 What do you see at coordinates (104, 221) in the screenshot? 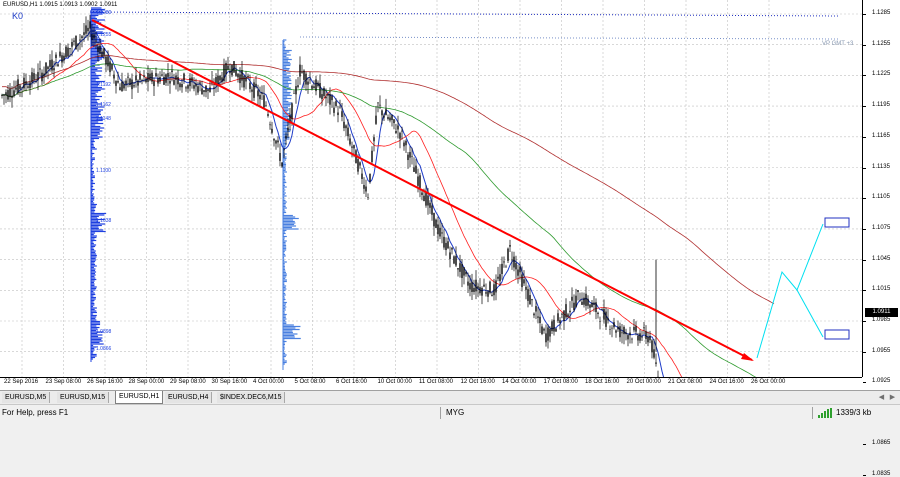
I see `vp-level-label: 1.1038` at bounding box center [104, 221].